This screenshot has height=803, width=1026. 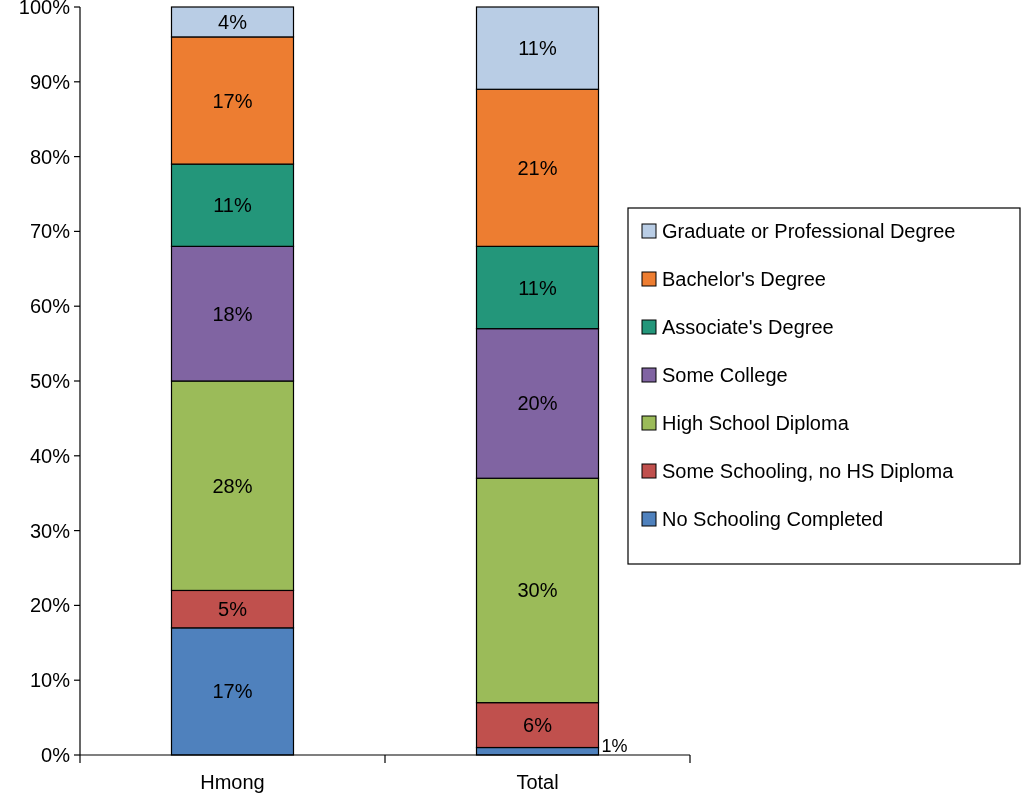 What do you see at coordinates (50, 605) in the screenshot?
I see `y-tick-label: 20%` at bounding box center [50, 605].